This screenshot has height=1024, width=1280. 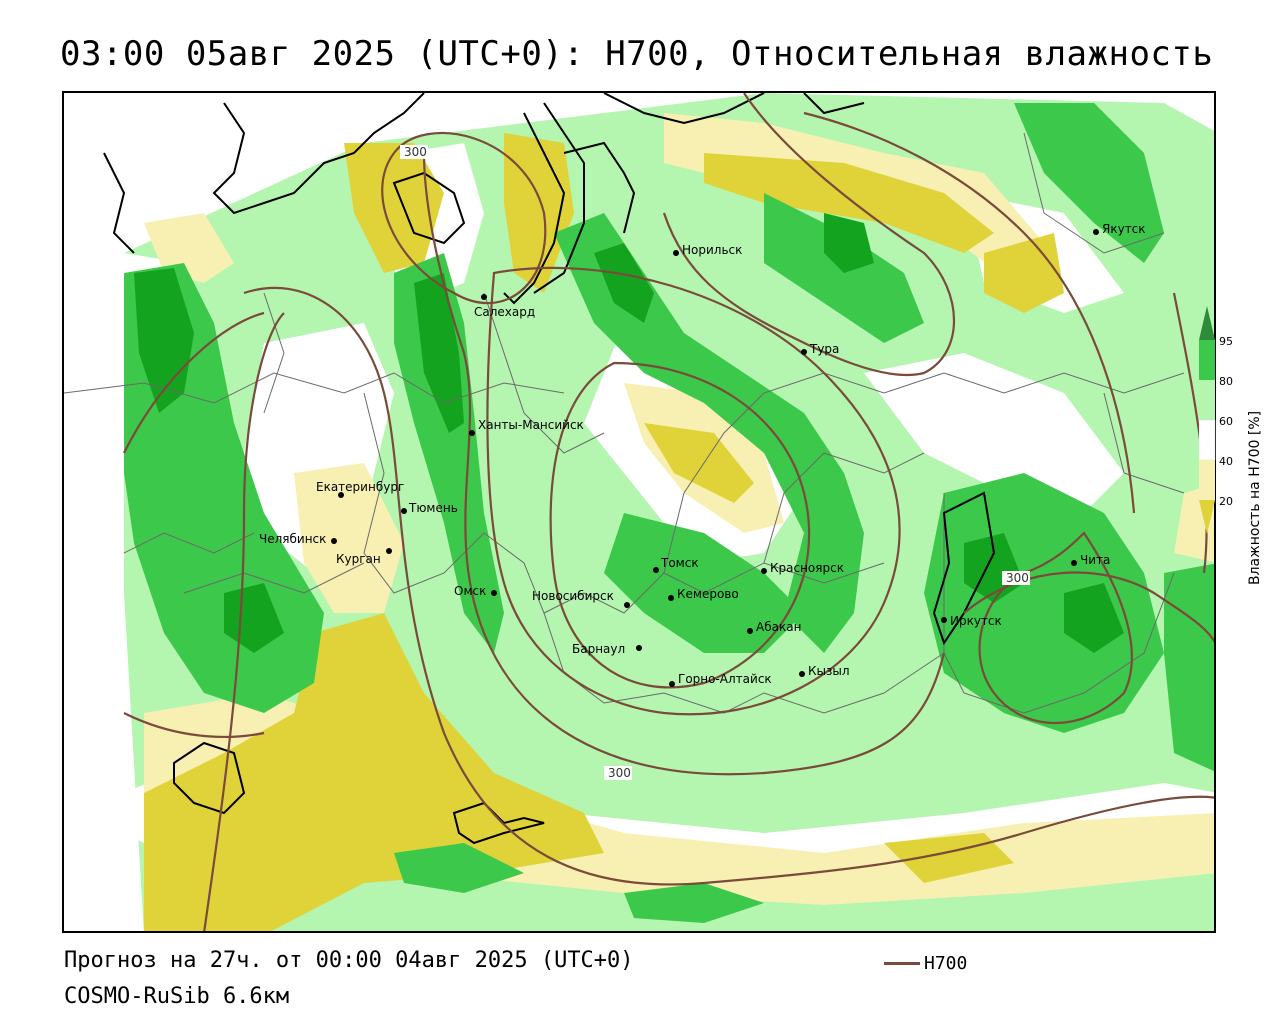 I want to click on city-norilsk: Норильск, so click(x=707, y=250).